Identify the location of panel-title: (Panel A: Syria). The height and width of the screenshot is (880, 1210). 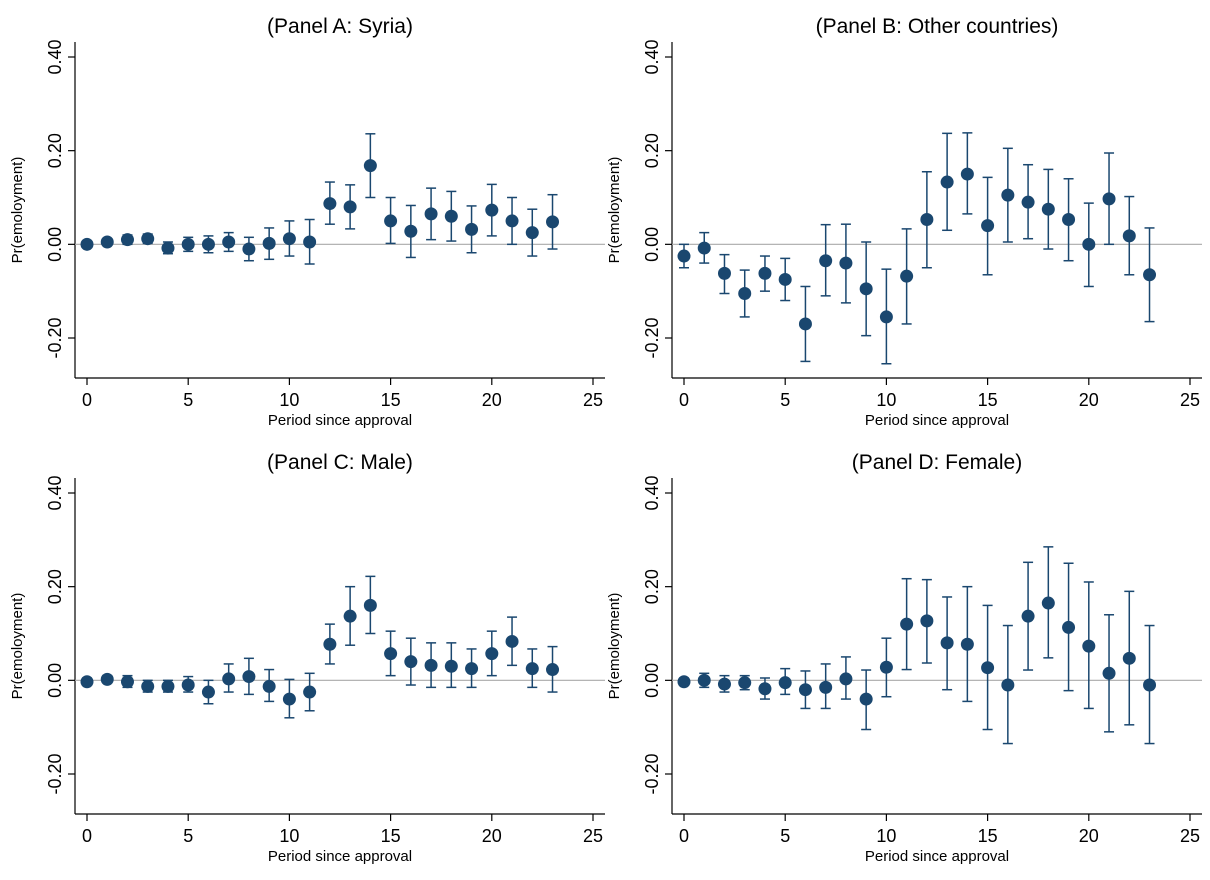
(340, 26).